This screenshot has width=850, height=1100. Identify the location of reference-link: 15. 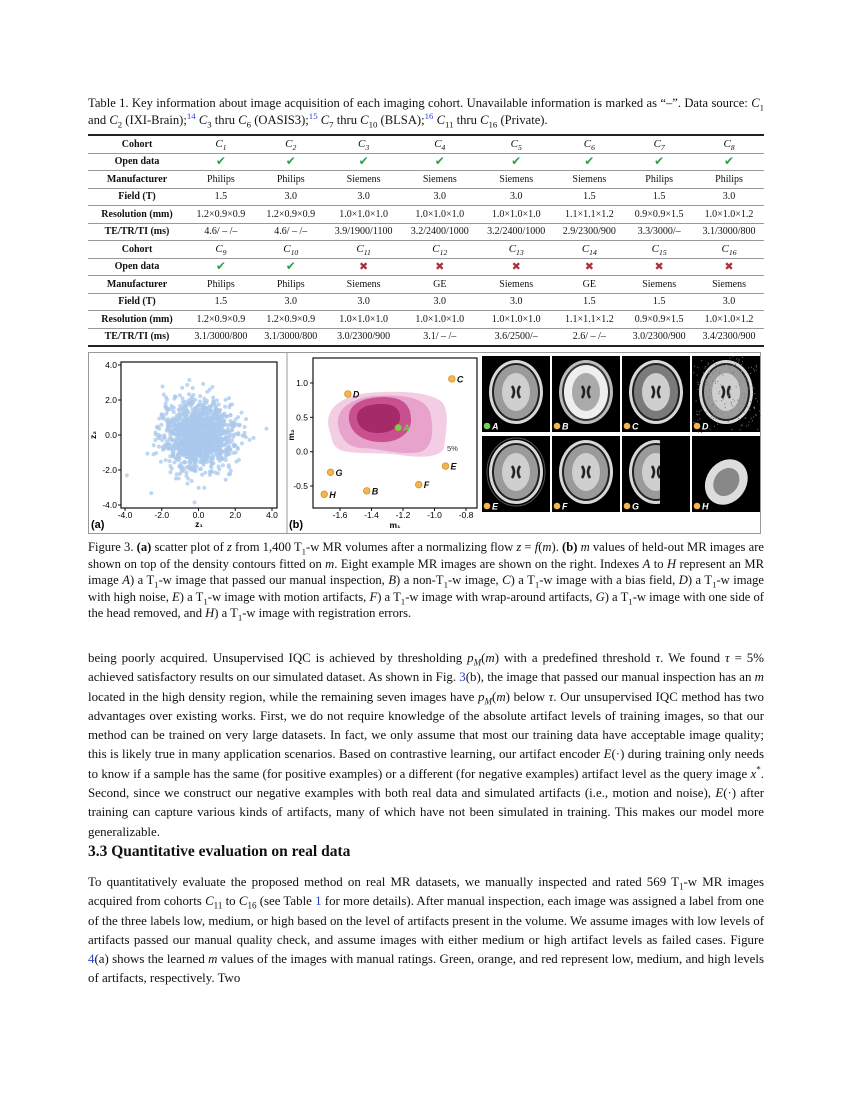
(313, 115).